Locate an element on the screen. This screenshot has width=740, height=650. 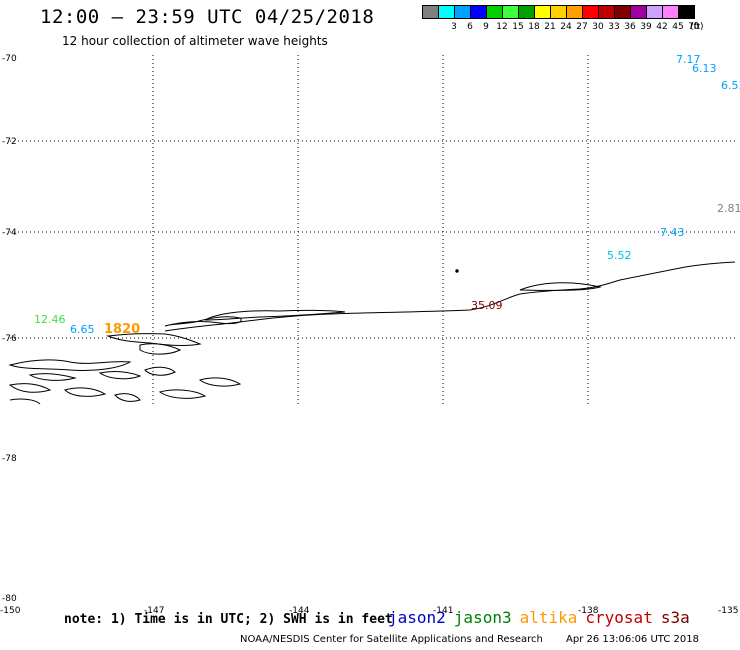
obs-value: 1820 is located at coordinates (122, 329).